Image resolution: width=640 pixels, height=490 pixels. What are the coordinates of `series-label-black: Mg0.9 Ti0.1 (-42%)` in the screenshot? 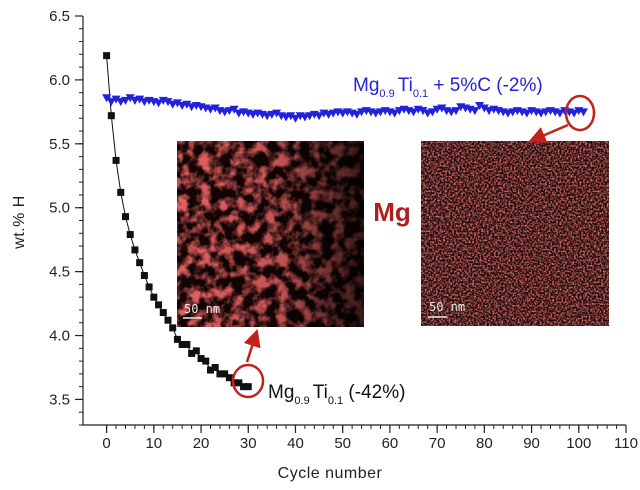 It's located at (336, 394).